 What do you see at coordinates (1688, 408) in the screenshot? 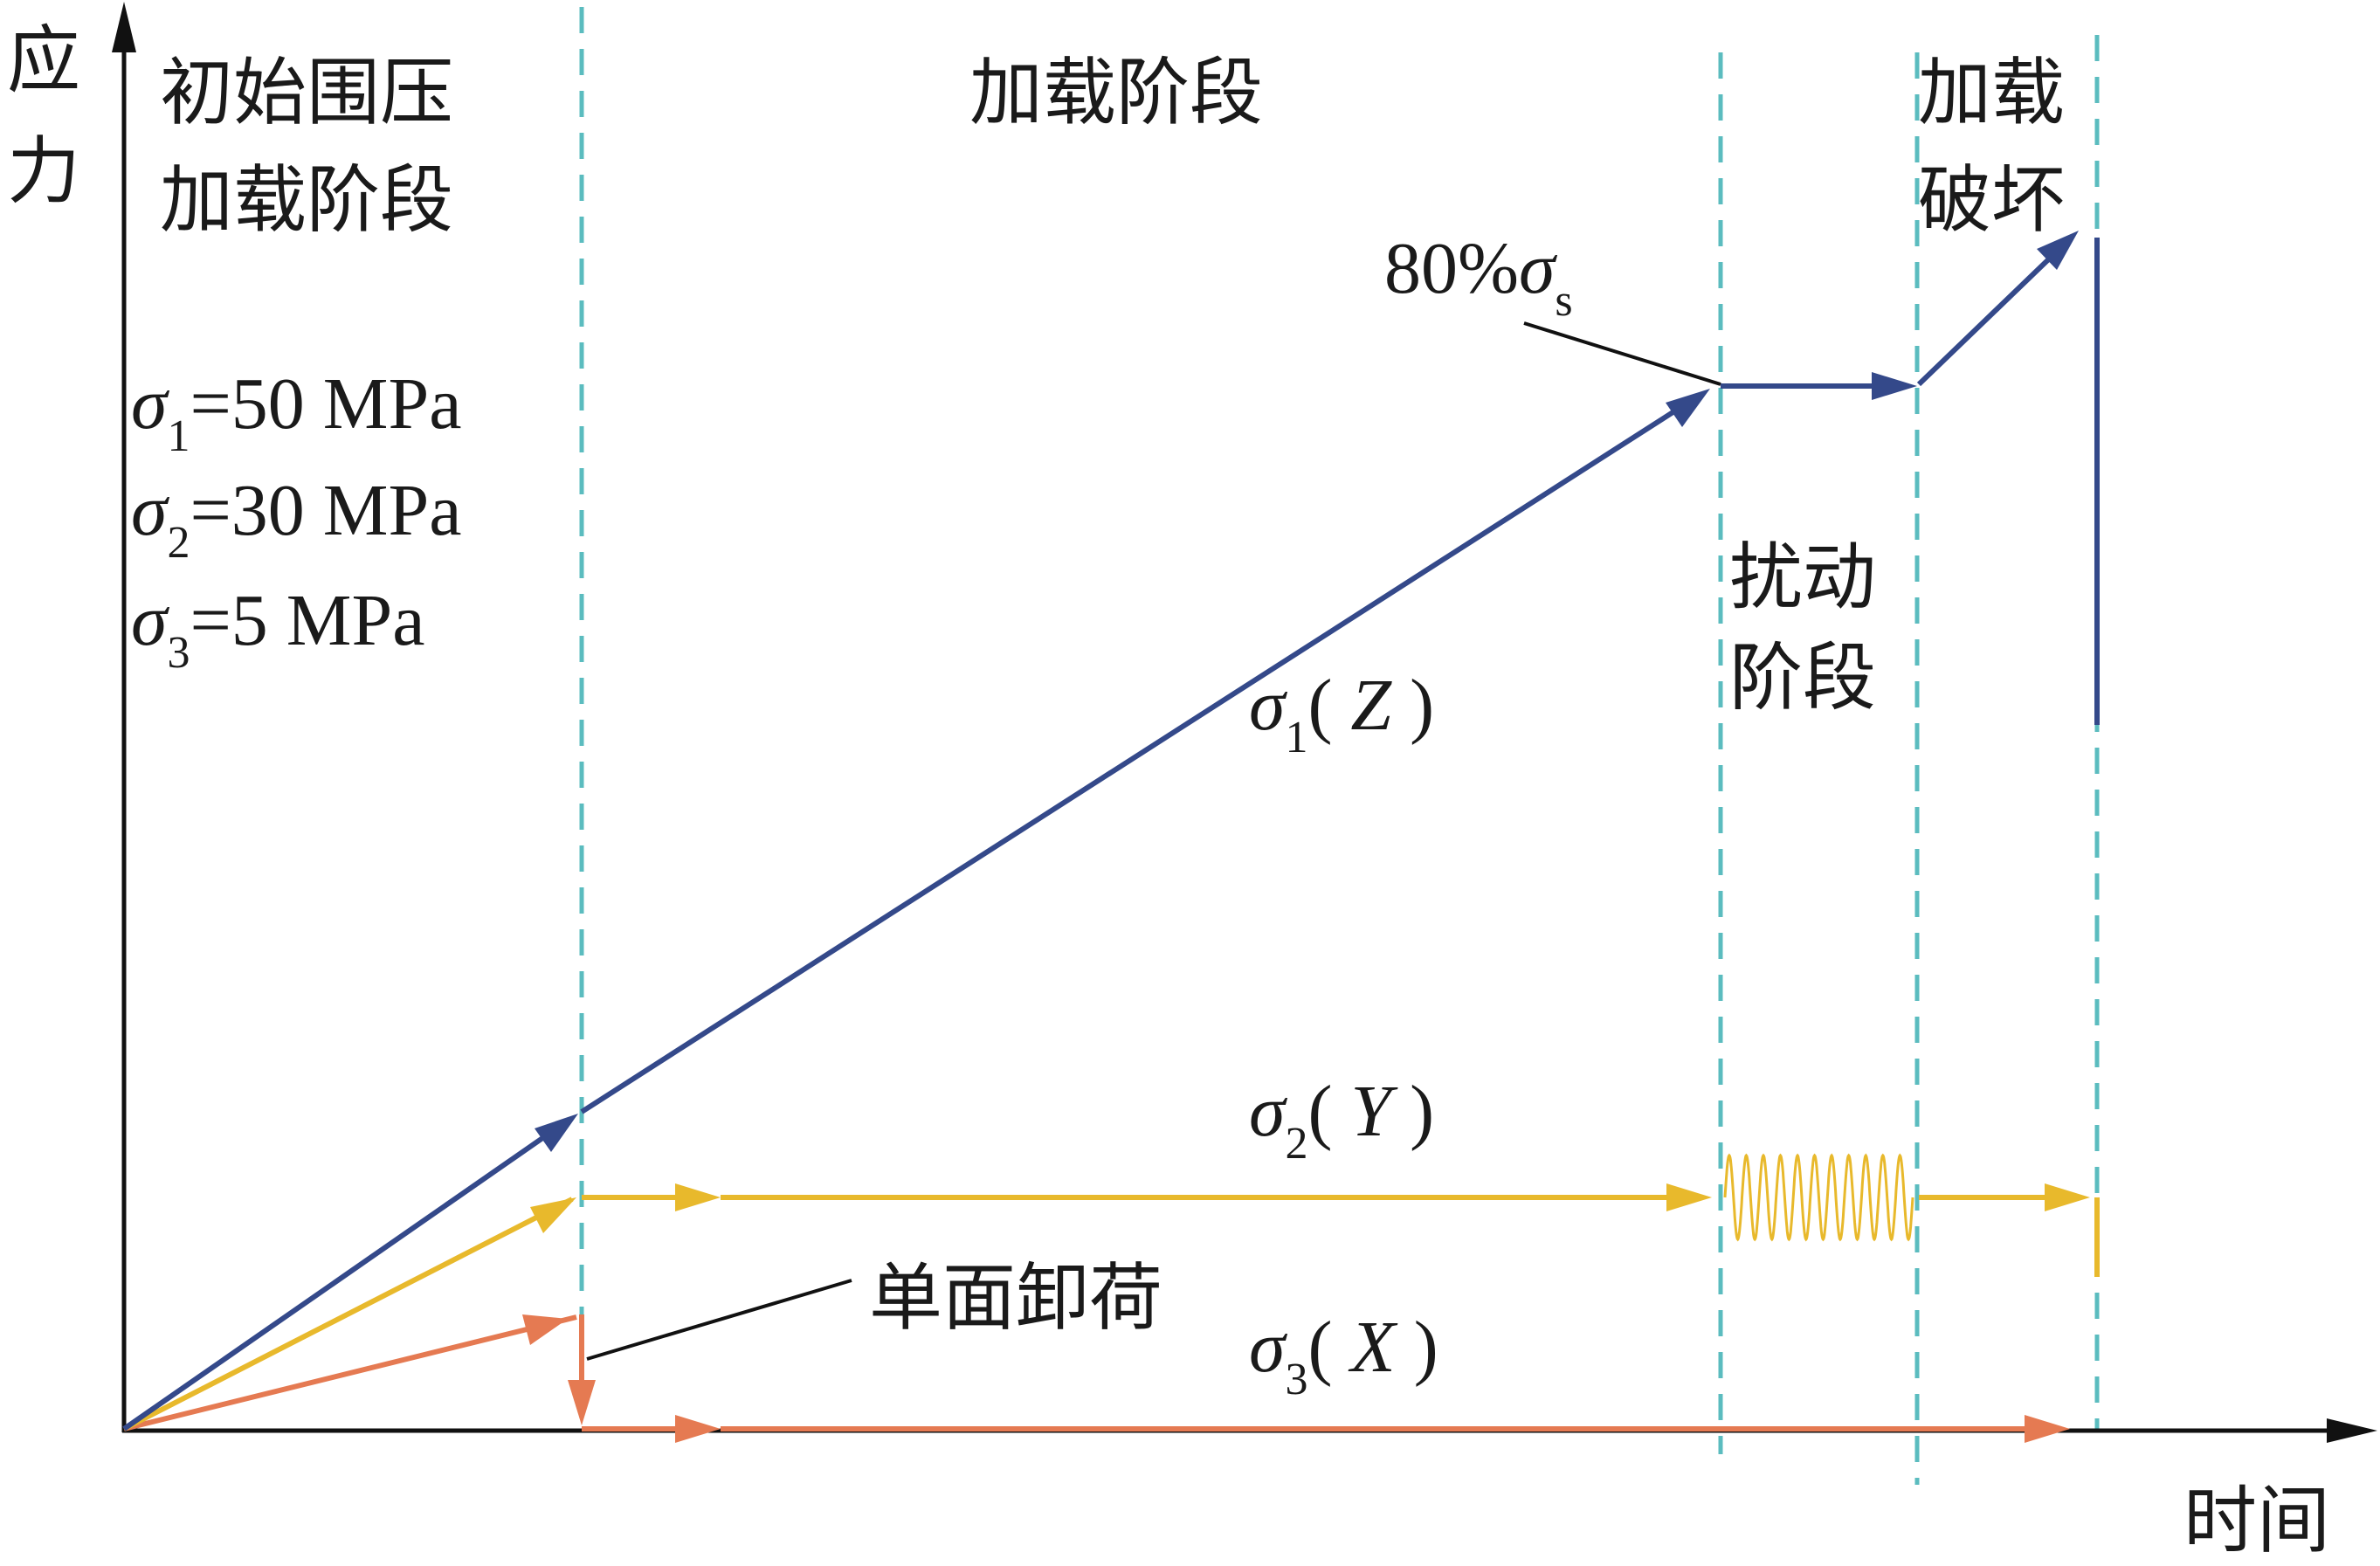
I see `sigma1-loading-arrow` at bounding box center [1688, 408].